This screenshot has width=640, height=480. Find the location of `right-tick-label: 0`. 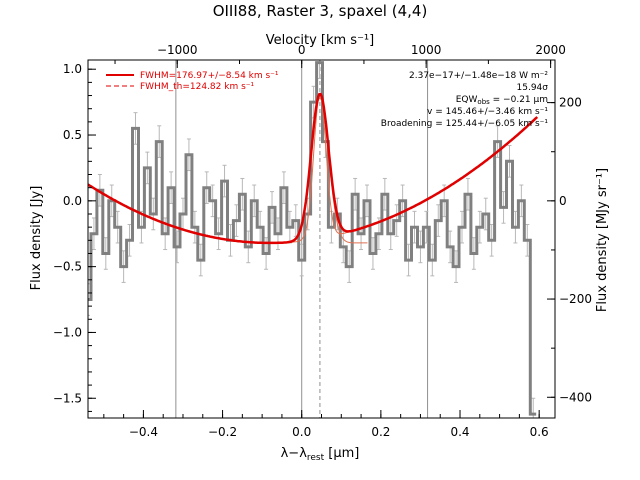

right-tick-label: 0 is located at coordinates (563, 201).